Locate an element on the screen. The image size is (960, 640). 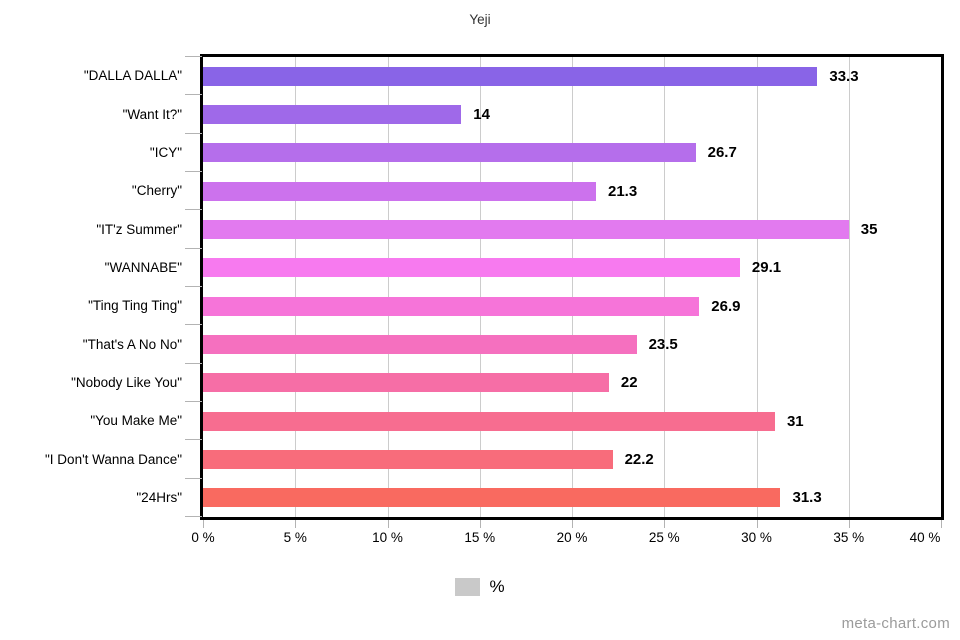
bar-row: 22 is located at coordinates (572, 383).